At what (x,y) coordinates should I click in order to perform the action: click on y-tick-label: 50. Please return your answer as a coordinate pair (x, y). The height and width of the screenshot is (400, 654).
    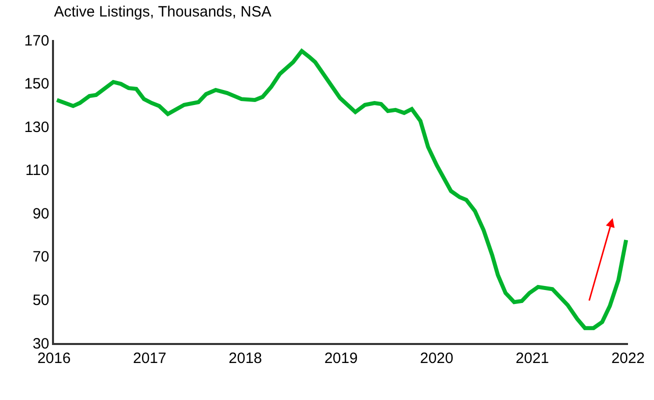
    Looking at the image, I should click on (41, 300).